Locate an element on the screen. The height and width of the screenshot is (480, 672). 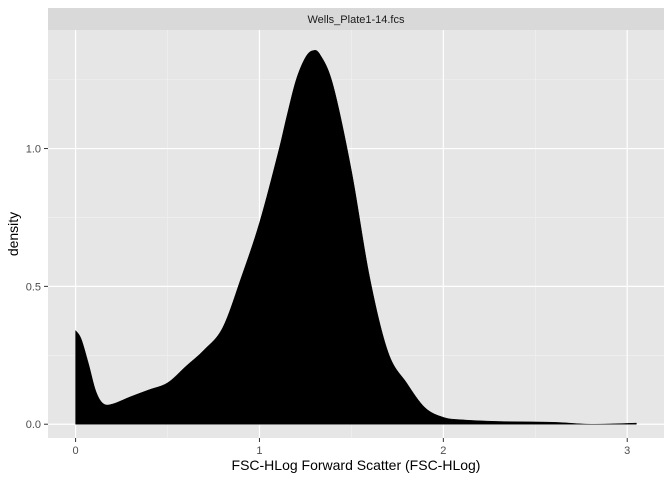
facet-strip-label: Wells_Plate1-14.fcs is located at coordinates (356, 20).